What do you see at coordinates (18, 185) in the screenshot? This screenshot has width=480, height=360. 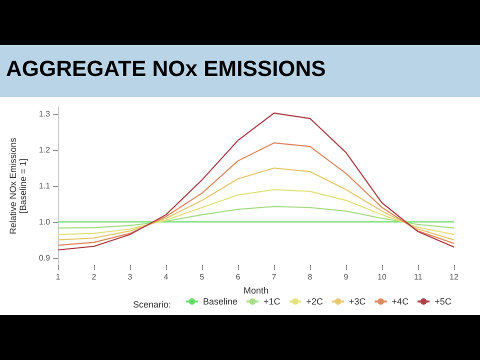 I see `y-axis-title: Relative NOx Emissions [Baseline = 1]` at bounding box center [18, 185].